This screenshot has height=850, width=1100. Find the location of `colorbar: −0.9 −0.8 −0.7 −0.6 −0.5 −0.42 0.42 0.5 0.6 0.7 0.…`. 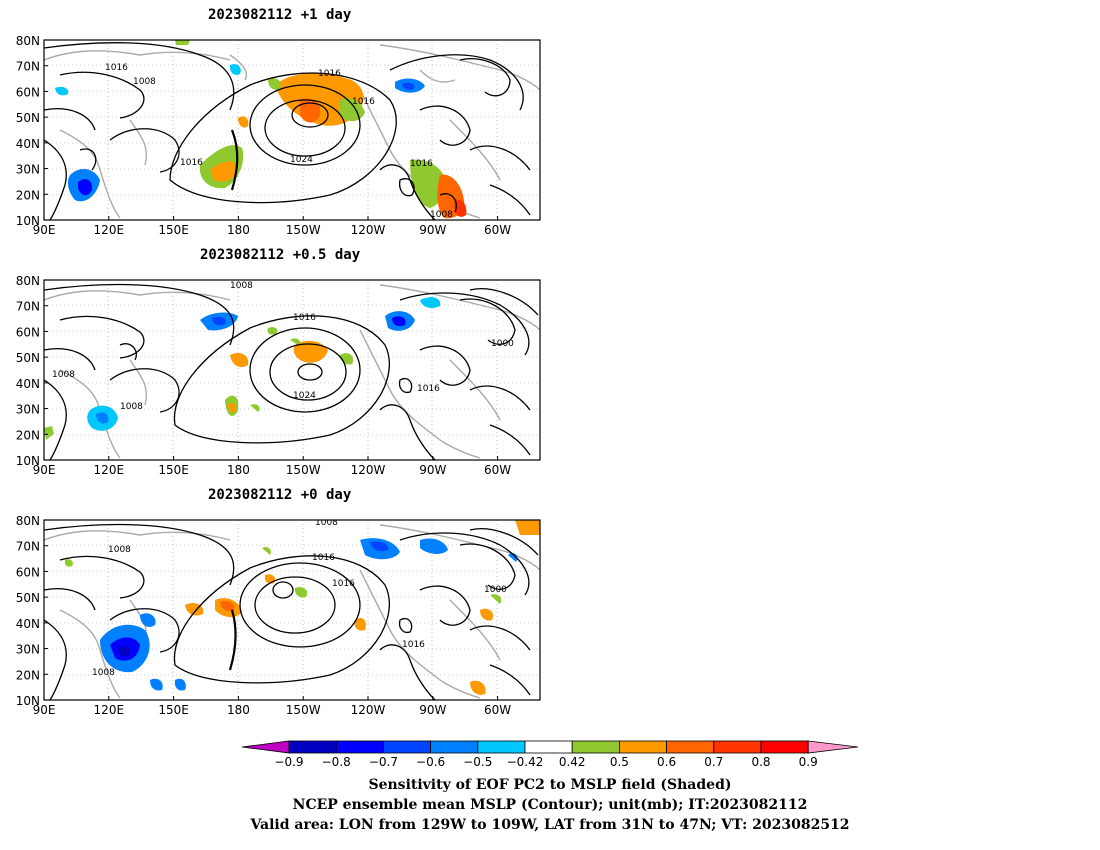

colorbar: −0.9 −0.8 −0.7 −0.6 −0.5 −0.42 0.42 0.5 0.6 0.7 0.… is located at coordinates (550, 754).